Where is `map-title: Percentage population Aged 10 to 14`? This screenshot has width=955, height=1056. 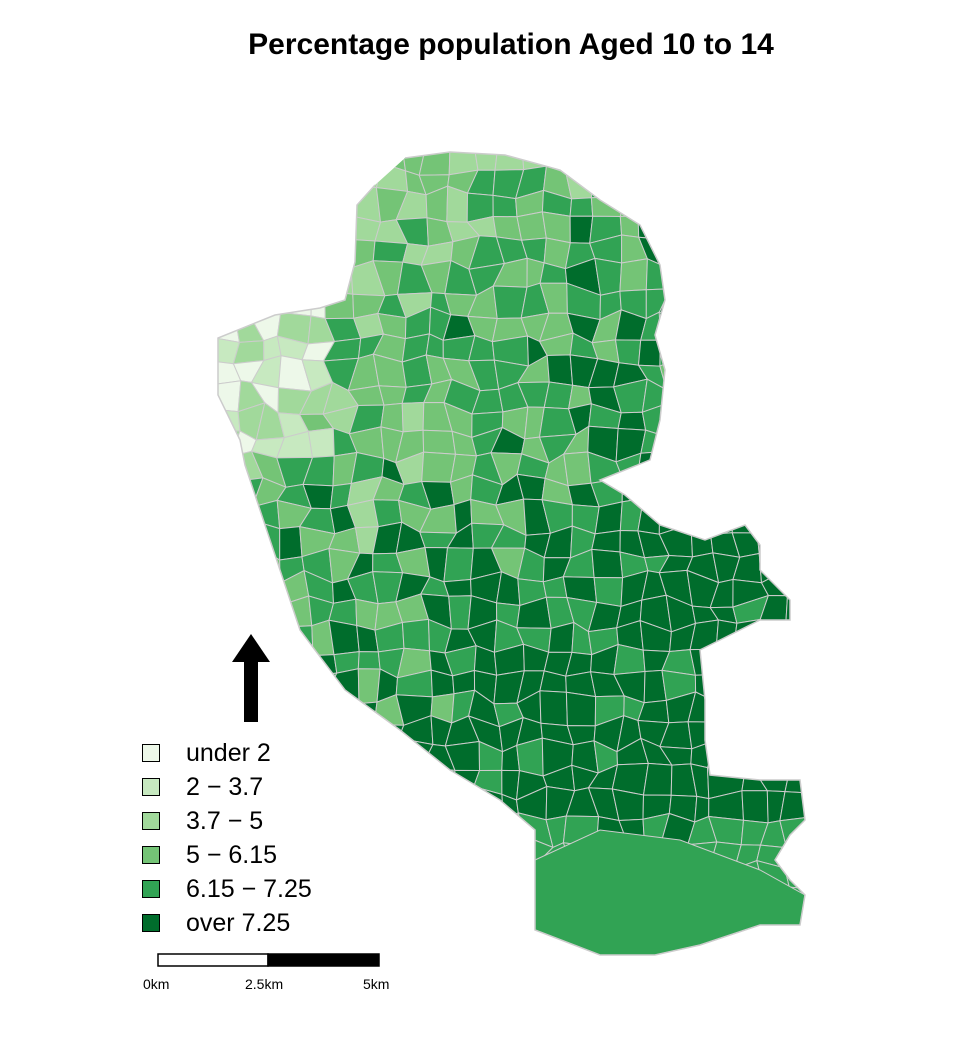 map-title: Percentage population Aged 10 to 14 is located at coordinates (511, 44).